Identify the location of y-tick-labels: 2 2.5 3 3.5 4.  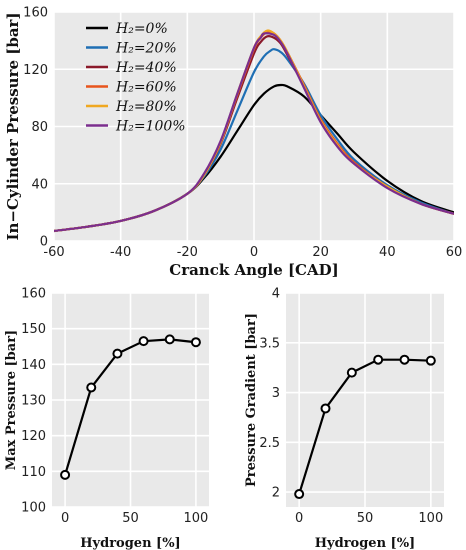
(269, 394).